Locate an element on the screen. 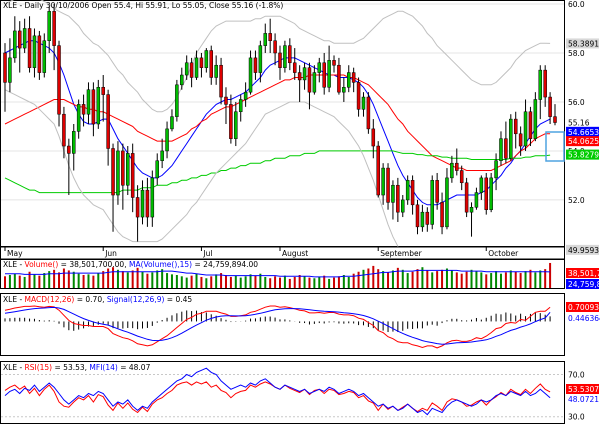 This screenshot has width=600, height=427. macd-value-tag: 0.700938 is located at coordinates (584, 307).